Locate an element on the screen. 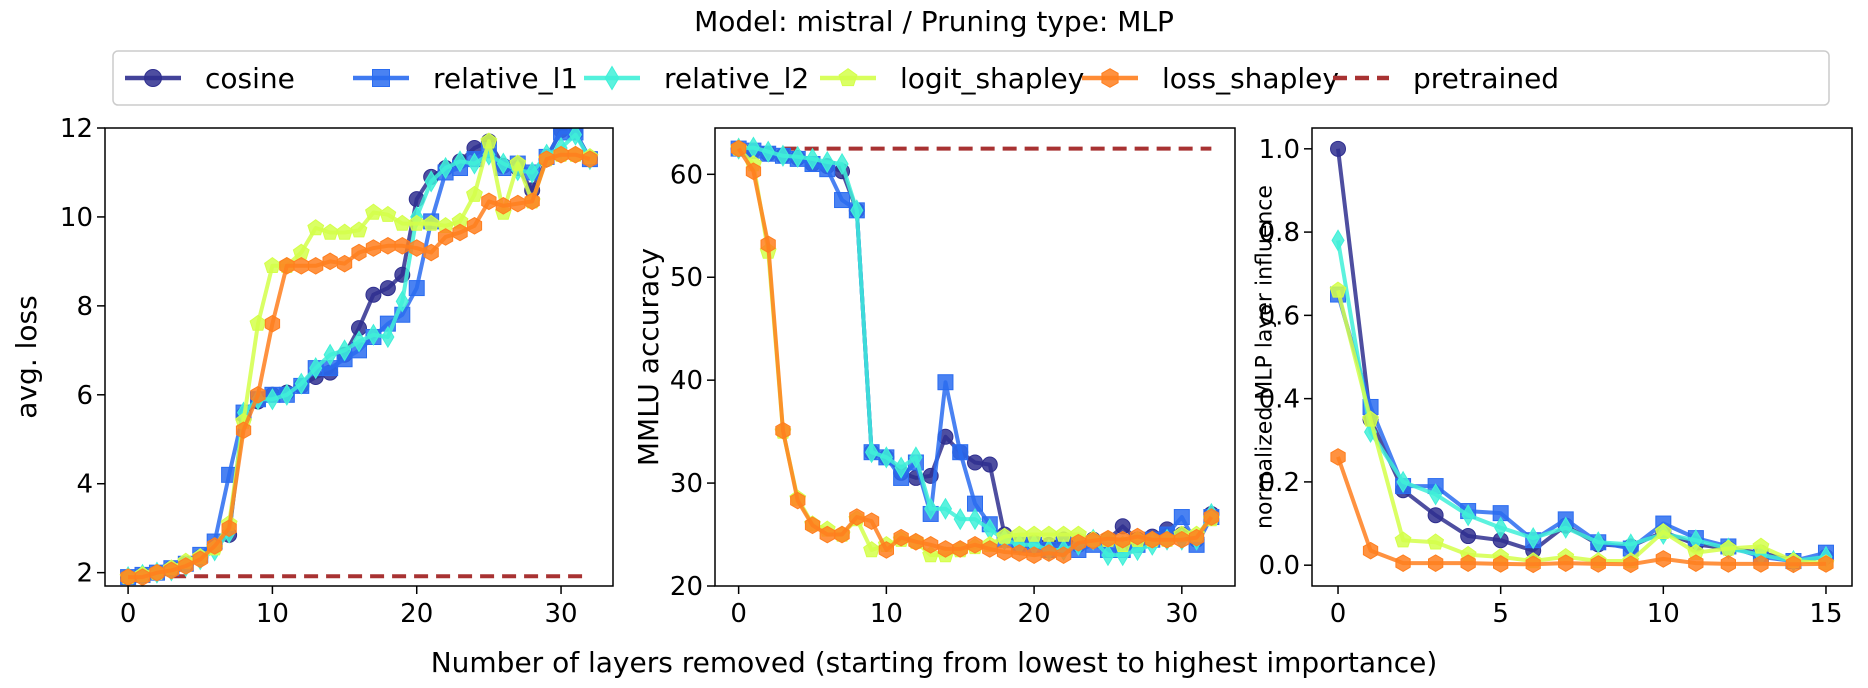 Image resolution: width=1868 pixels, height=688 pixels. legend-item-relative_l1: relative_l1 is located at coordinates (465, 78).